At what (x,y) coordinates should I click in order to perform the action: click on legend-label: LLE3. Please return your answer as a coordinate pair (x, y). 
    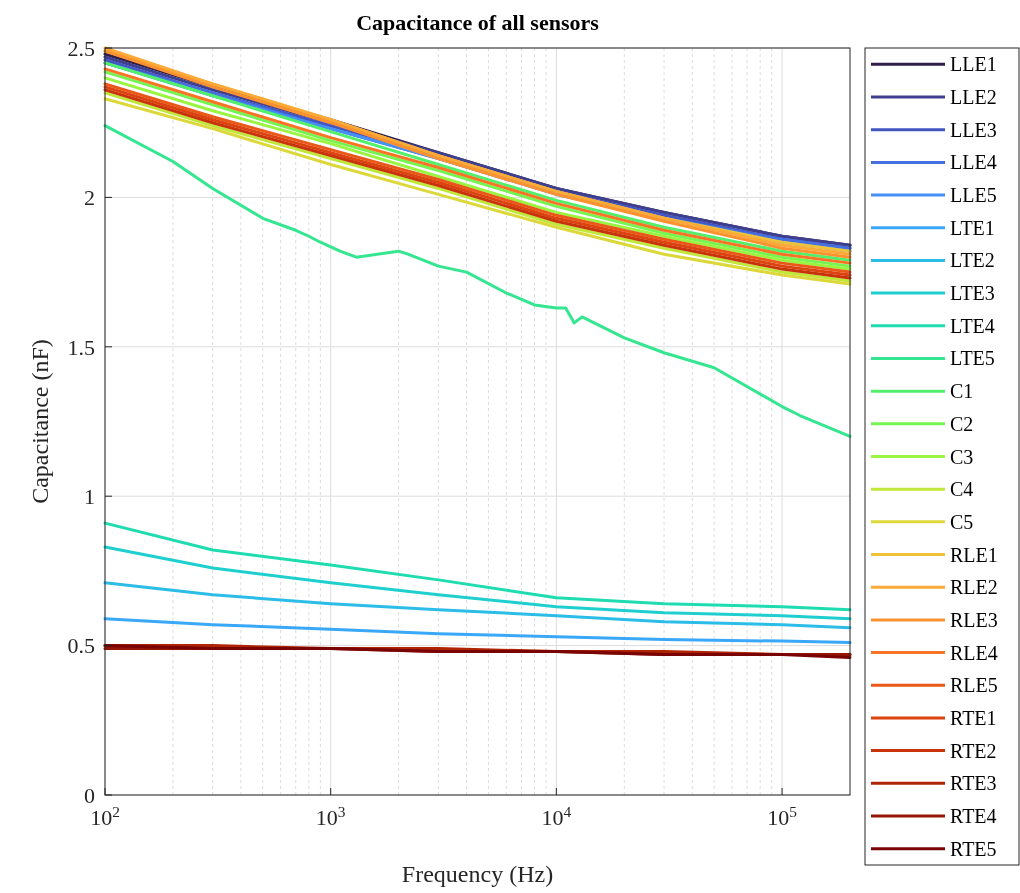
    Looking at the image, I should click on (973, 129).